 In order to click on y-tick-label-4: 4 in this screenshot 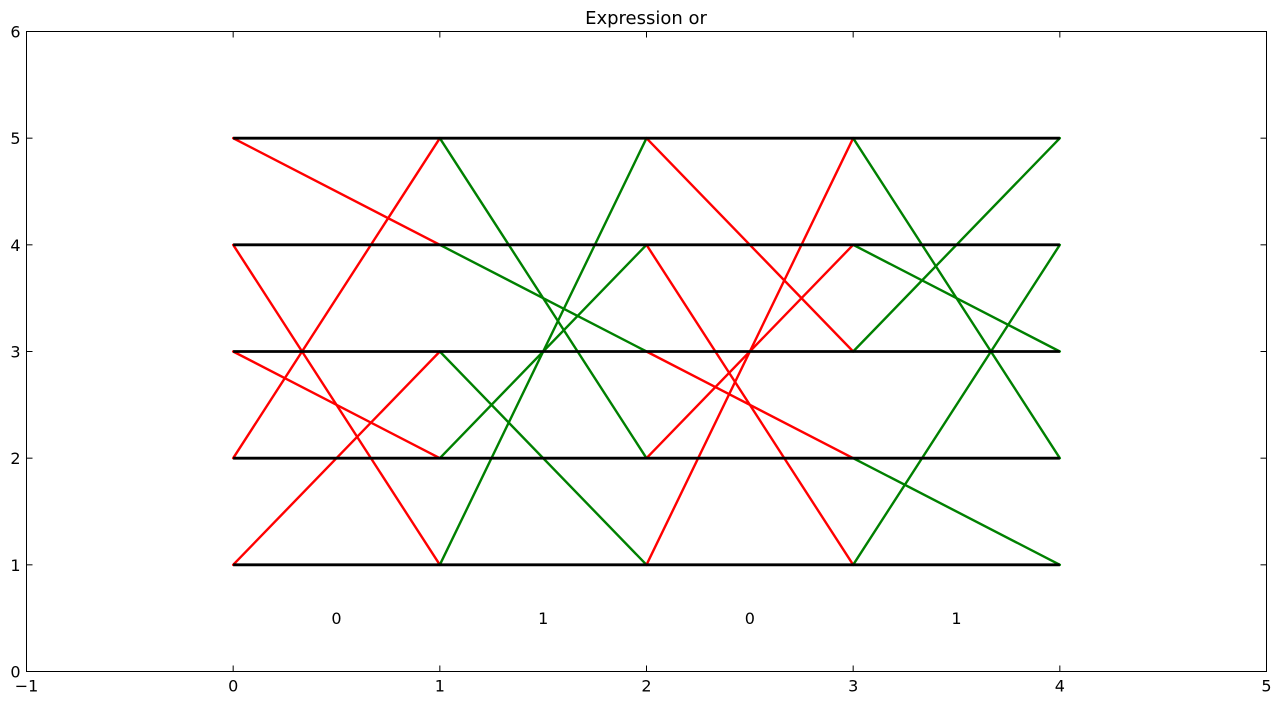, I will do `click(15, 245)`.